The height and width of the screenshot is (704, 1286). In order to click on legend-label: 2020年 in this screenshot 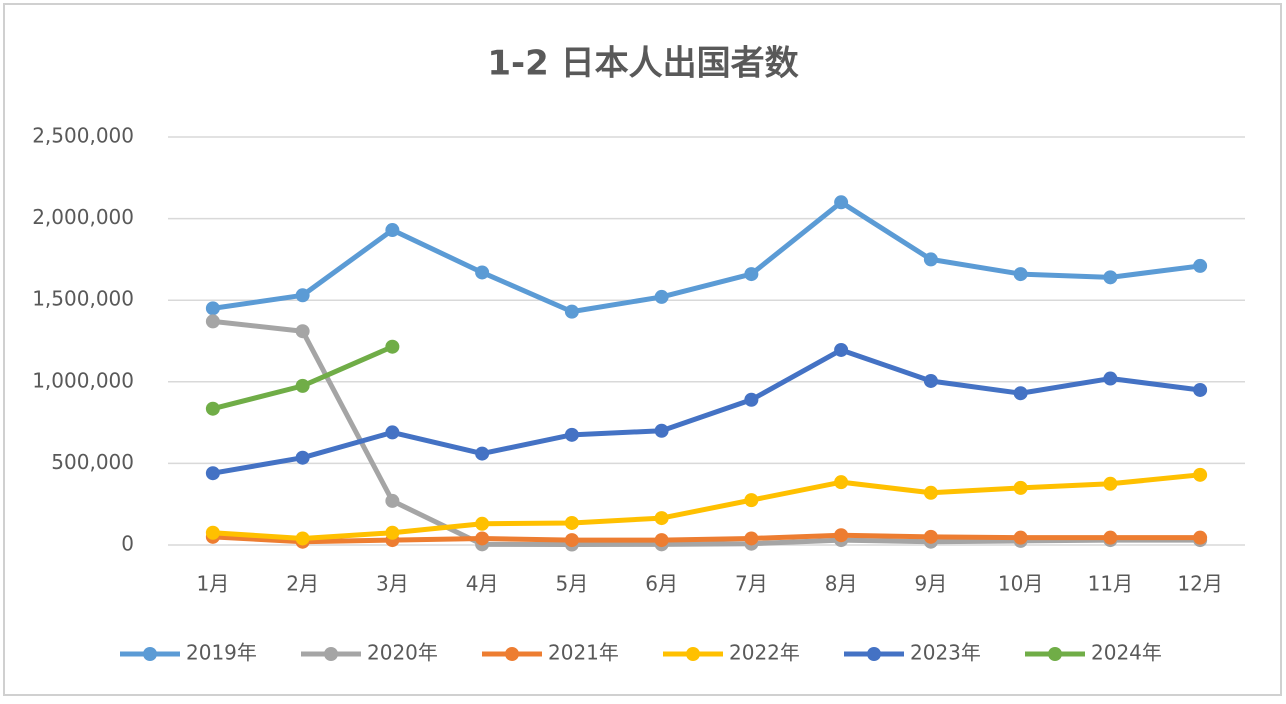, I will do `click(402, 653)`.